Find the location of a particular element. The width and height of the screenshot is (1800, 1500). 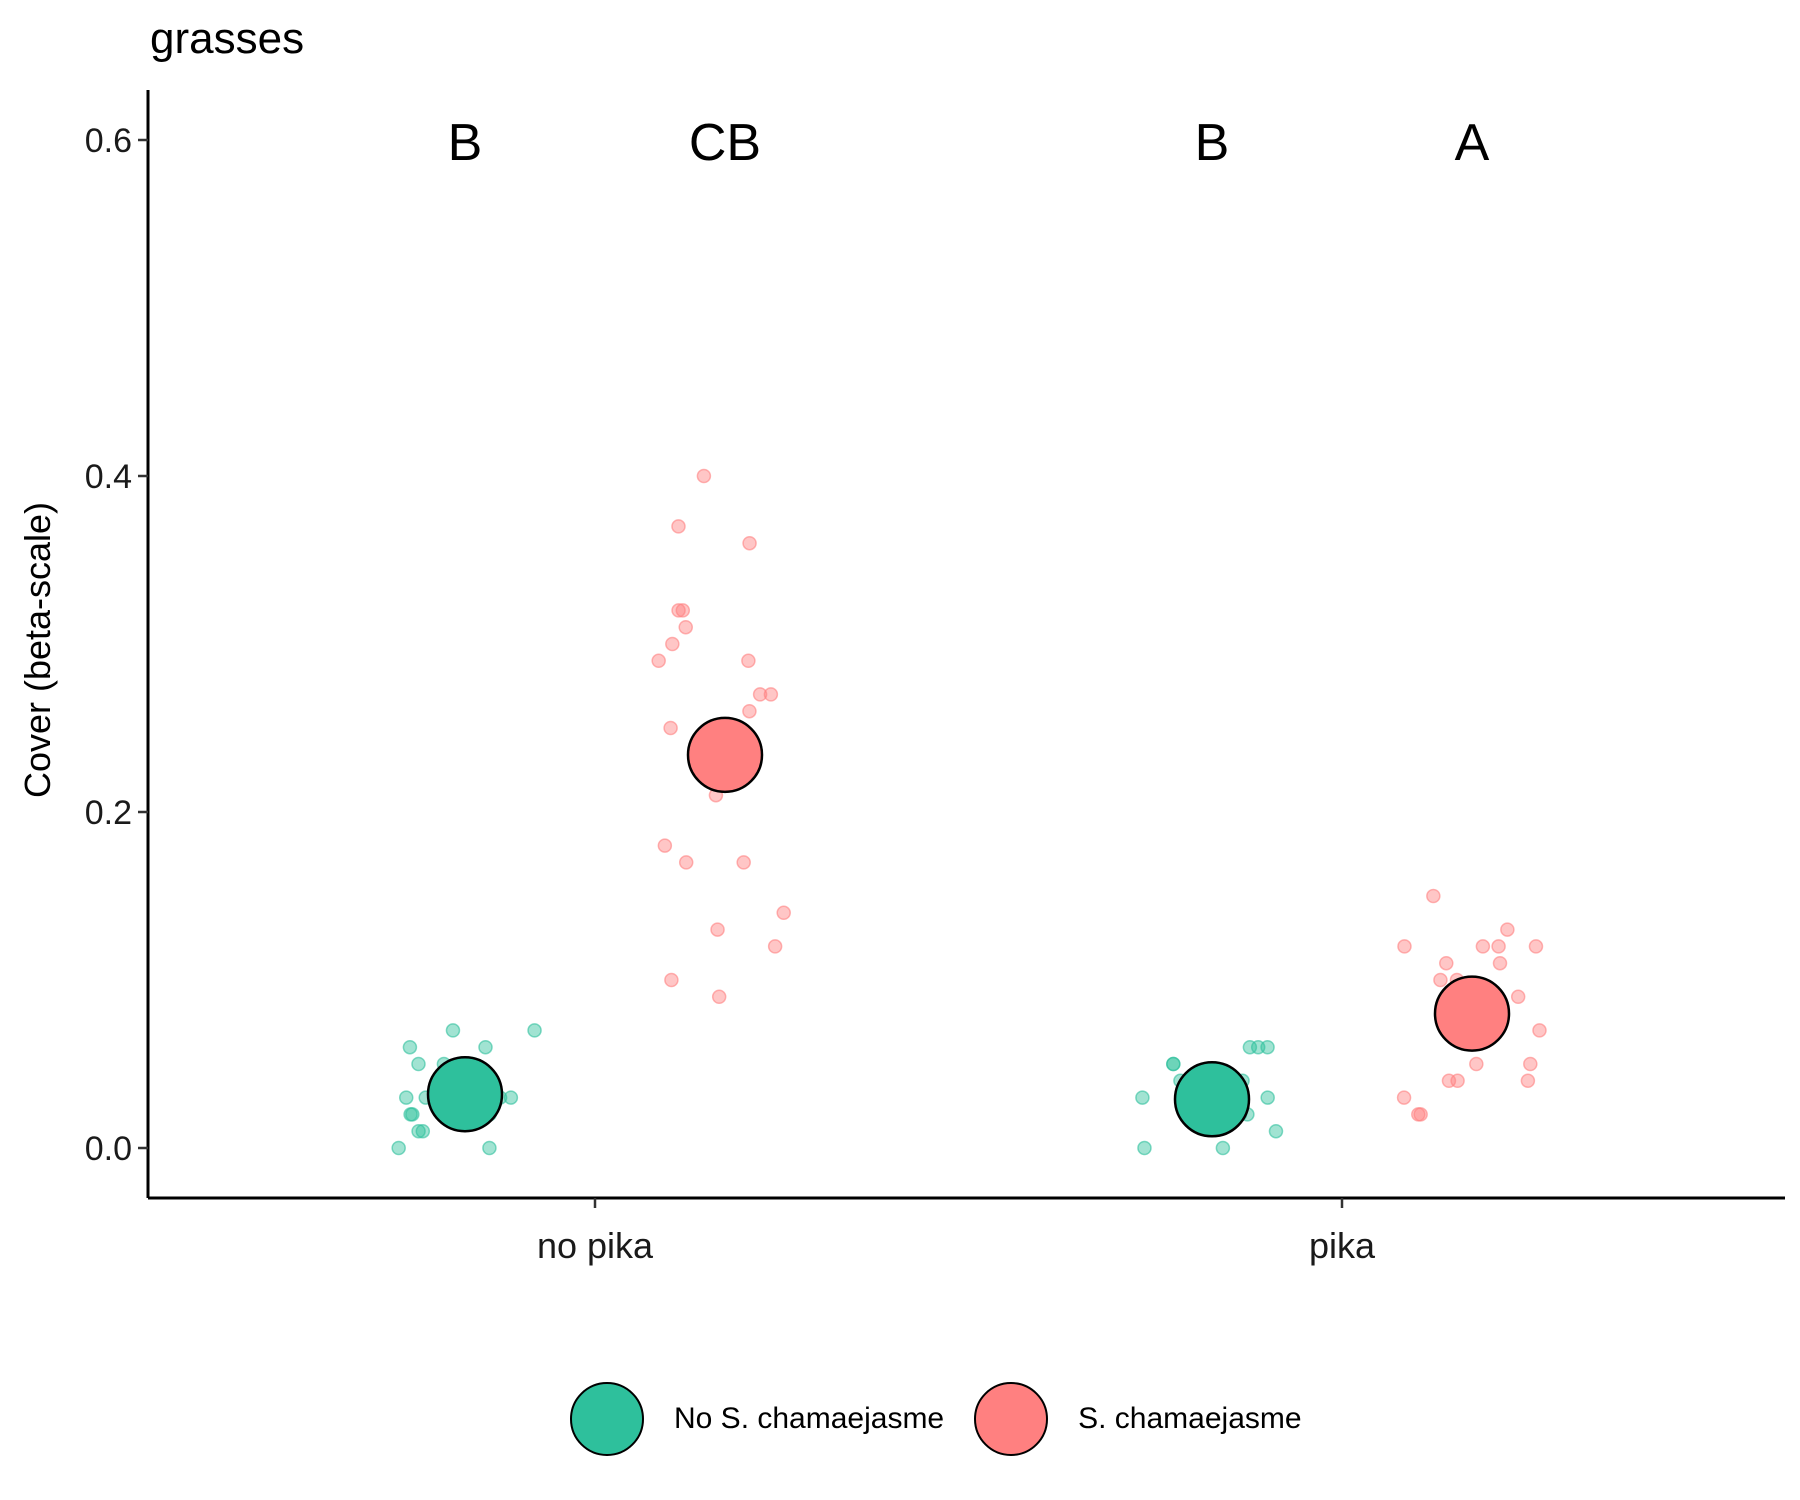

legend-item-s-chamaejasme: S. chamaejasme is located at coordinates (1138, 1419).